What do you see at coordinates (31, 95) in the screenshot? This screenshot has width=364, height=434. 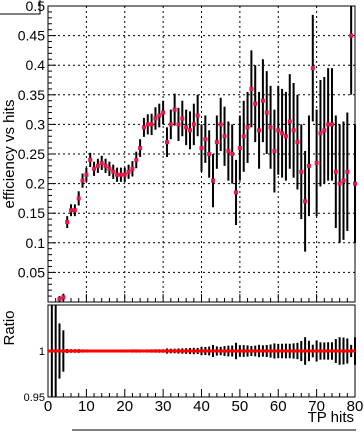 I see `y-tick-label: 0.35` at bounding box center [31, 95].